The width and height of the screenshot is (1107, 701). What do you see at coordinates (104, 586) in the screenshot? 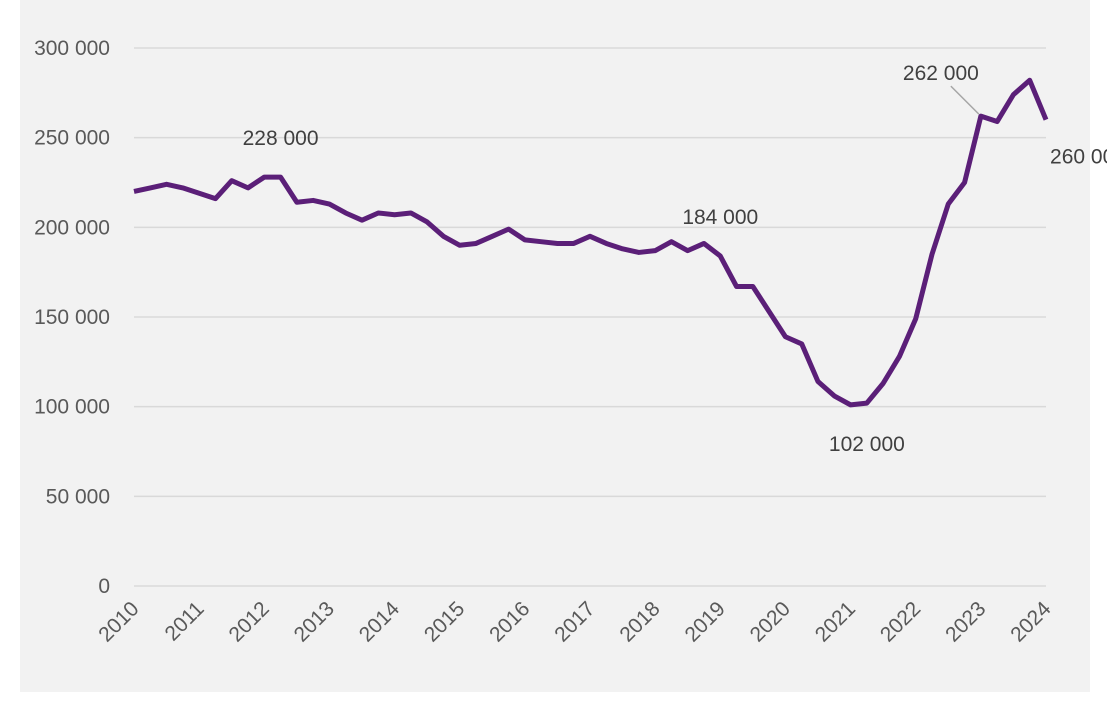
I see `y-tick-label: 0` at bounding box center [104, 586].